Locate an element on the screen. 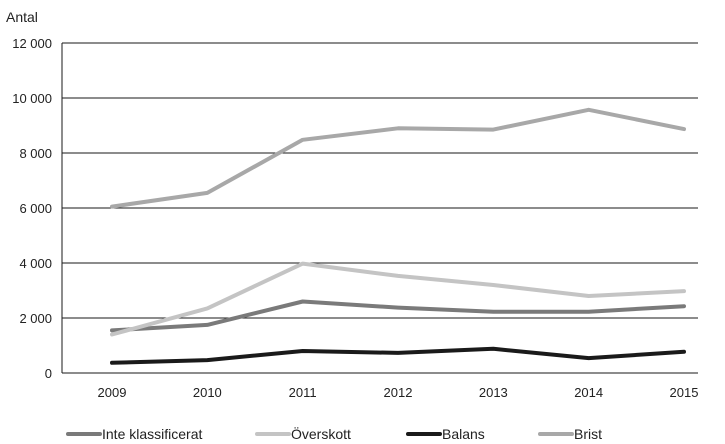  y-tick-label: 10 000 is located at coordinates (32, 98).